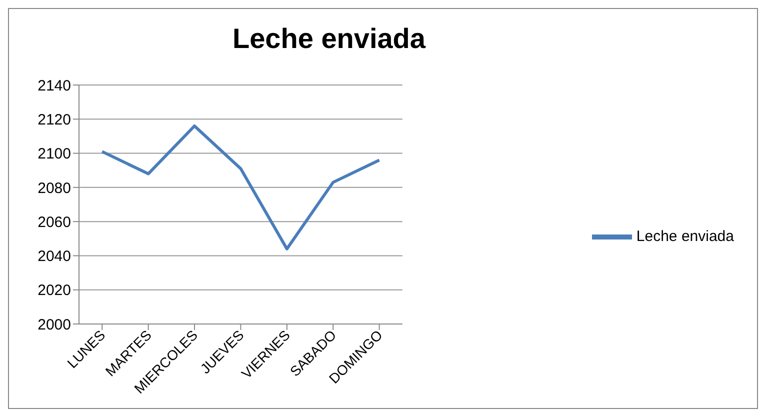 This screenshot has width=766, height=417. Describe the element at coordinates (54, 291) in the screenshot. I see `y-tick-label: 2020` at that location.